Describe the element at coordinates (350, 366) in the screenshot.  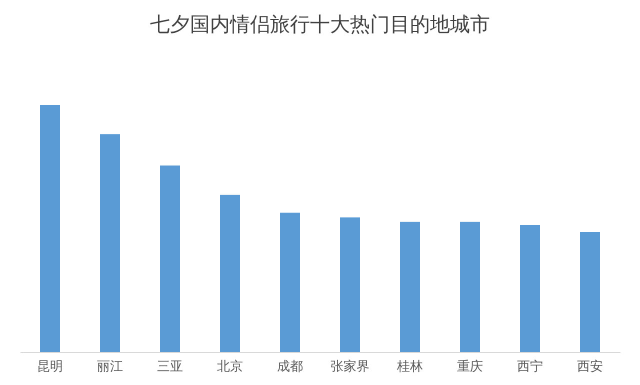
I see `x-tick-label: 张家界` at that location.